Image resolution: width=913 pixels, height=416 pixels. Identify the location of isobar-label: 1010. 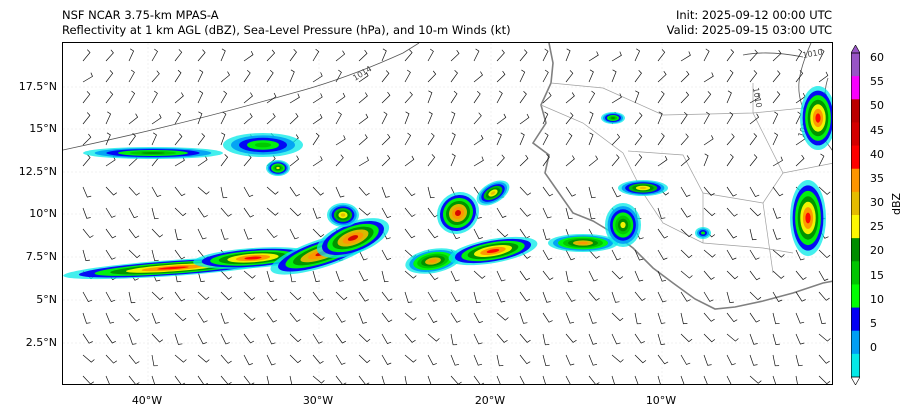
(813, 54).